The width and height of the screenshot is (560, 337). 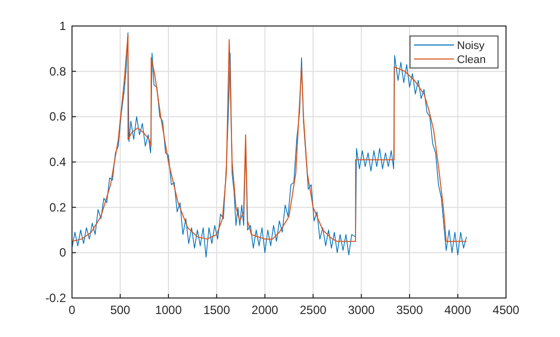 What do you see at coordinates (471, 46) in the screenshot?
I see `legend-label: Noisy` at bounding box center [471, 46].